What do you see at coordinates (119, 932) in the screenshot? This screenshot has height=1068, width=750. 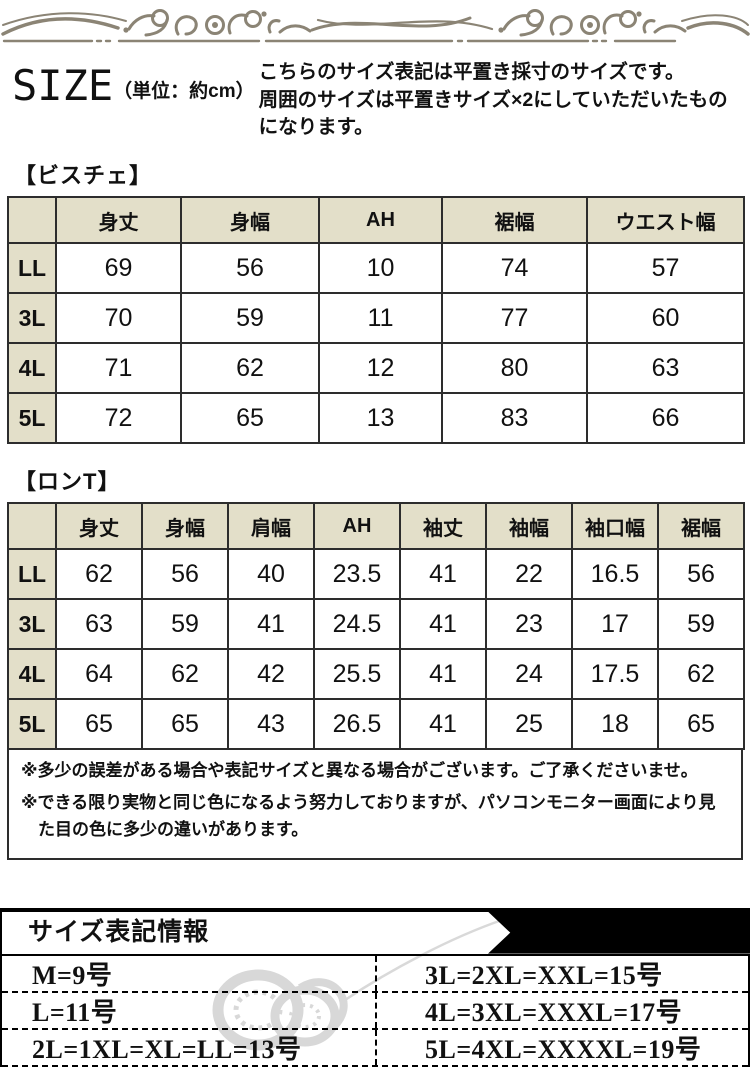 I see `size-info-title: サイズ表記情報` at bounding box center [119, 932].